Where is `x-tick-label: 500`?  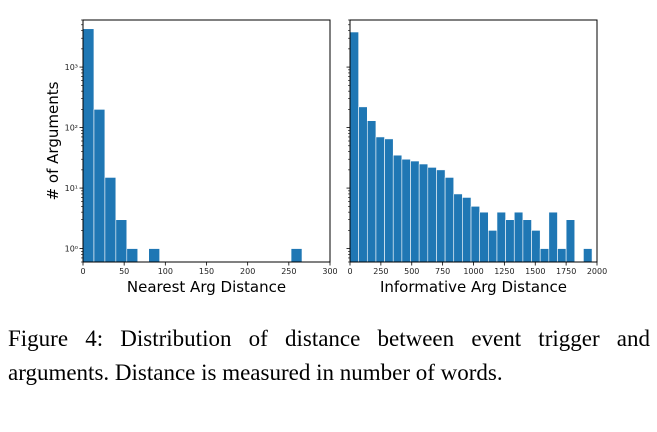
x-tick-label: 500 is located at coordinates (411, 271).